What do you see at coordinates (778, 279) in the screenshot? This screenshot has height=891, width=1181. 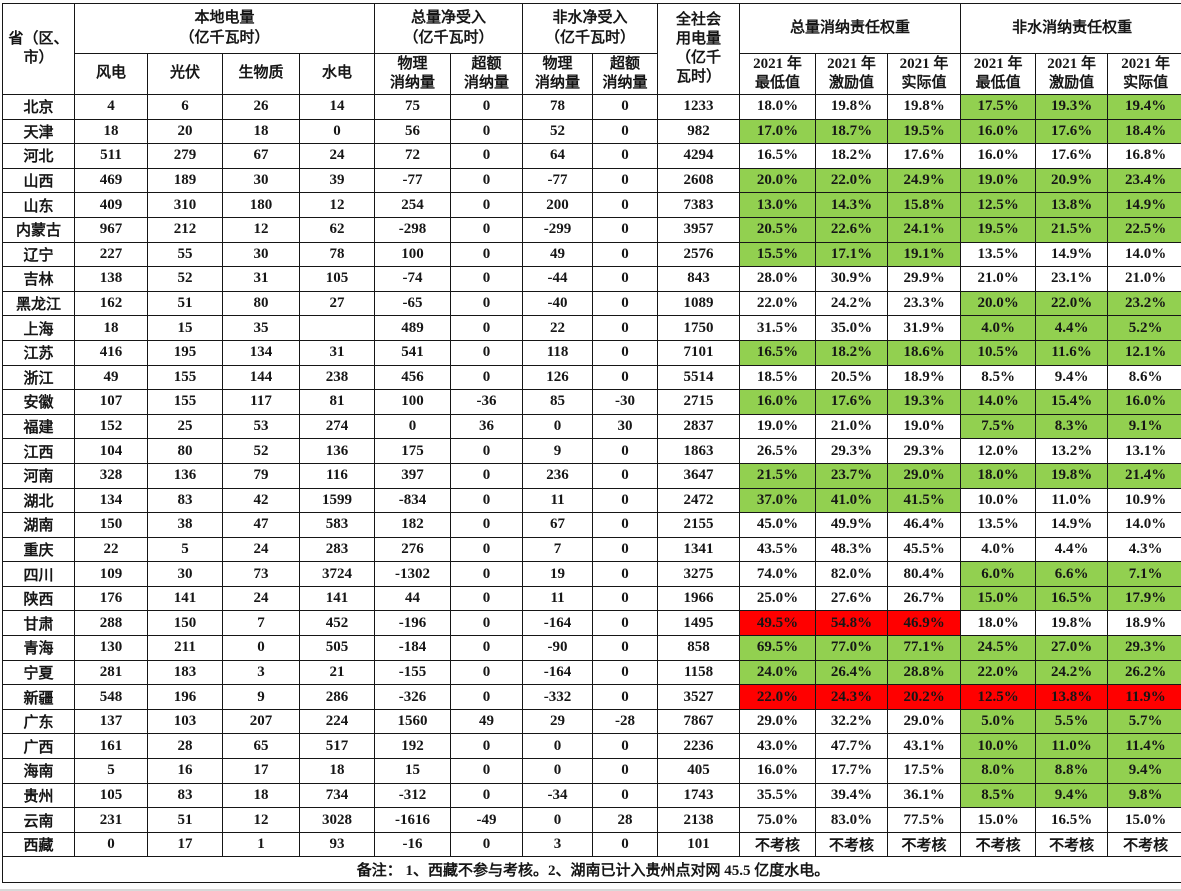 I see `weight-cell: 28.0%` at bounding box center [778, 279].